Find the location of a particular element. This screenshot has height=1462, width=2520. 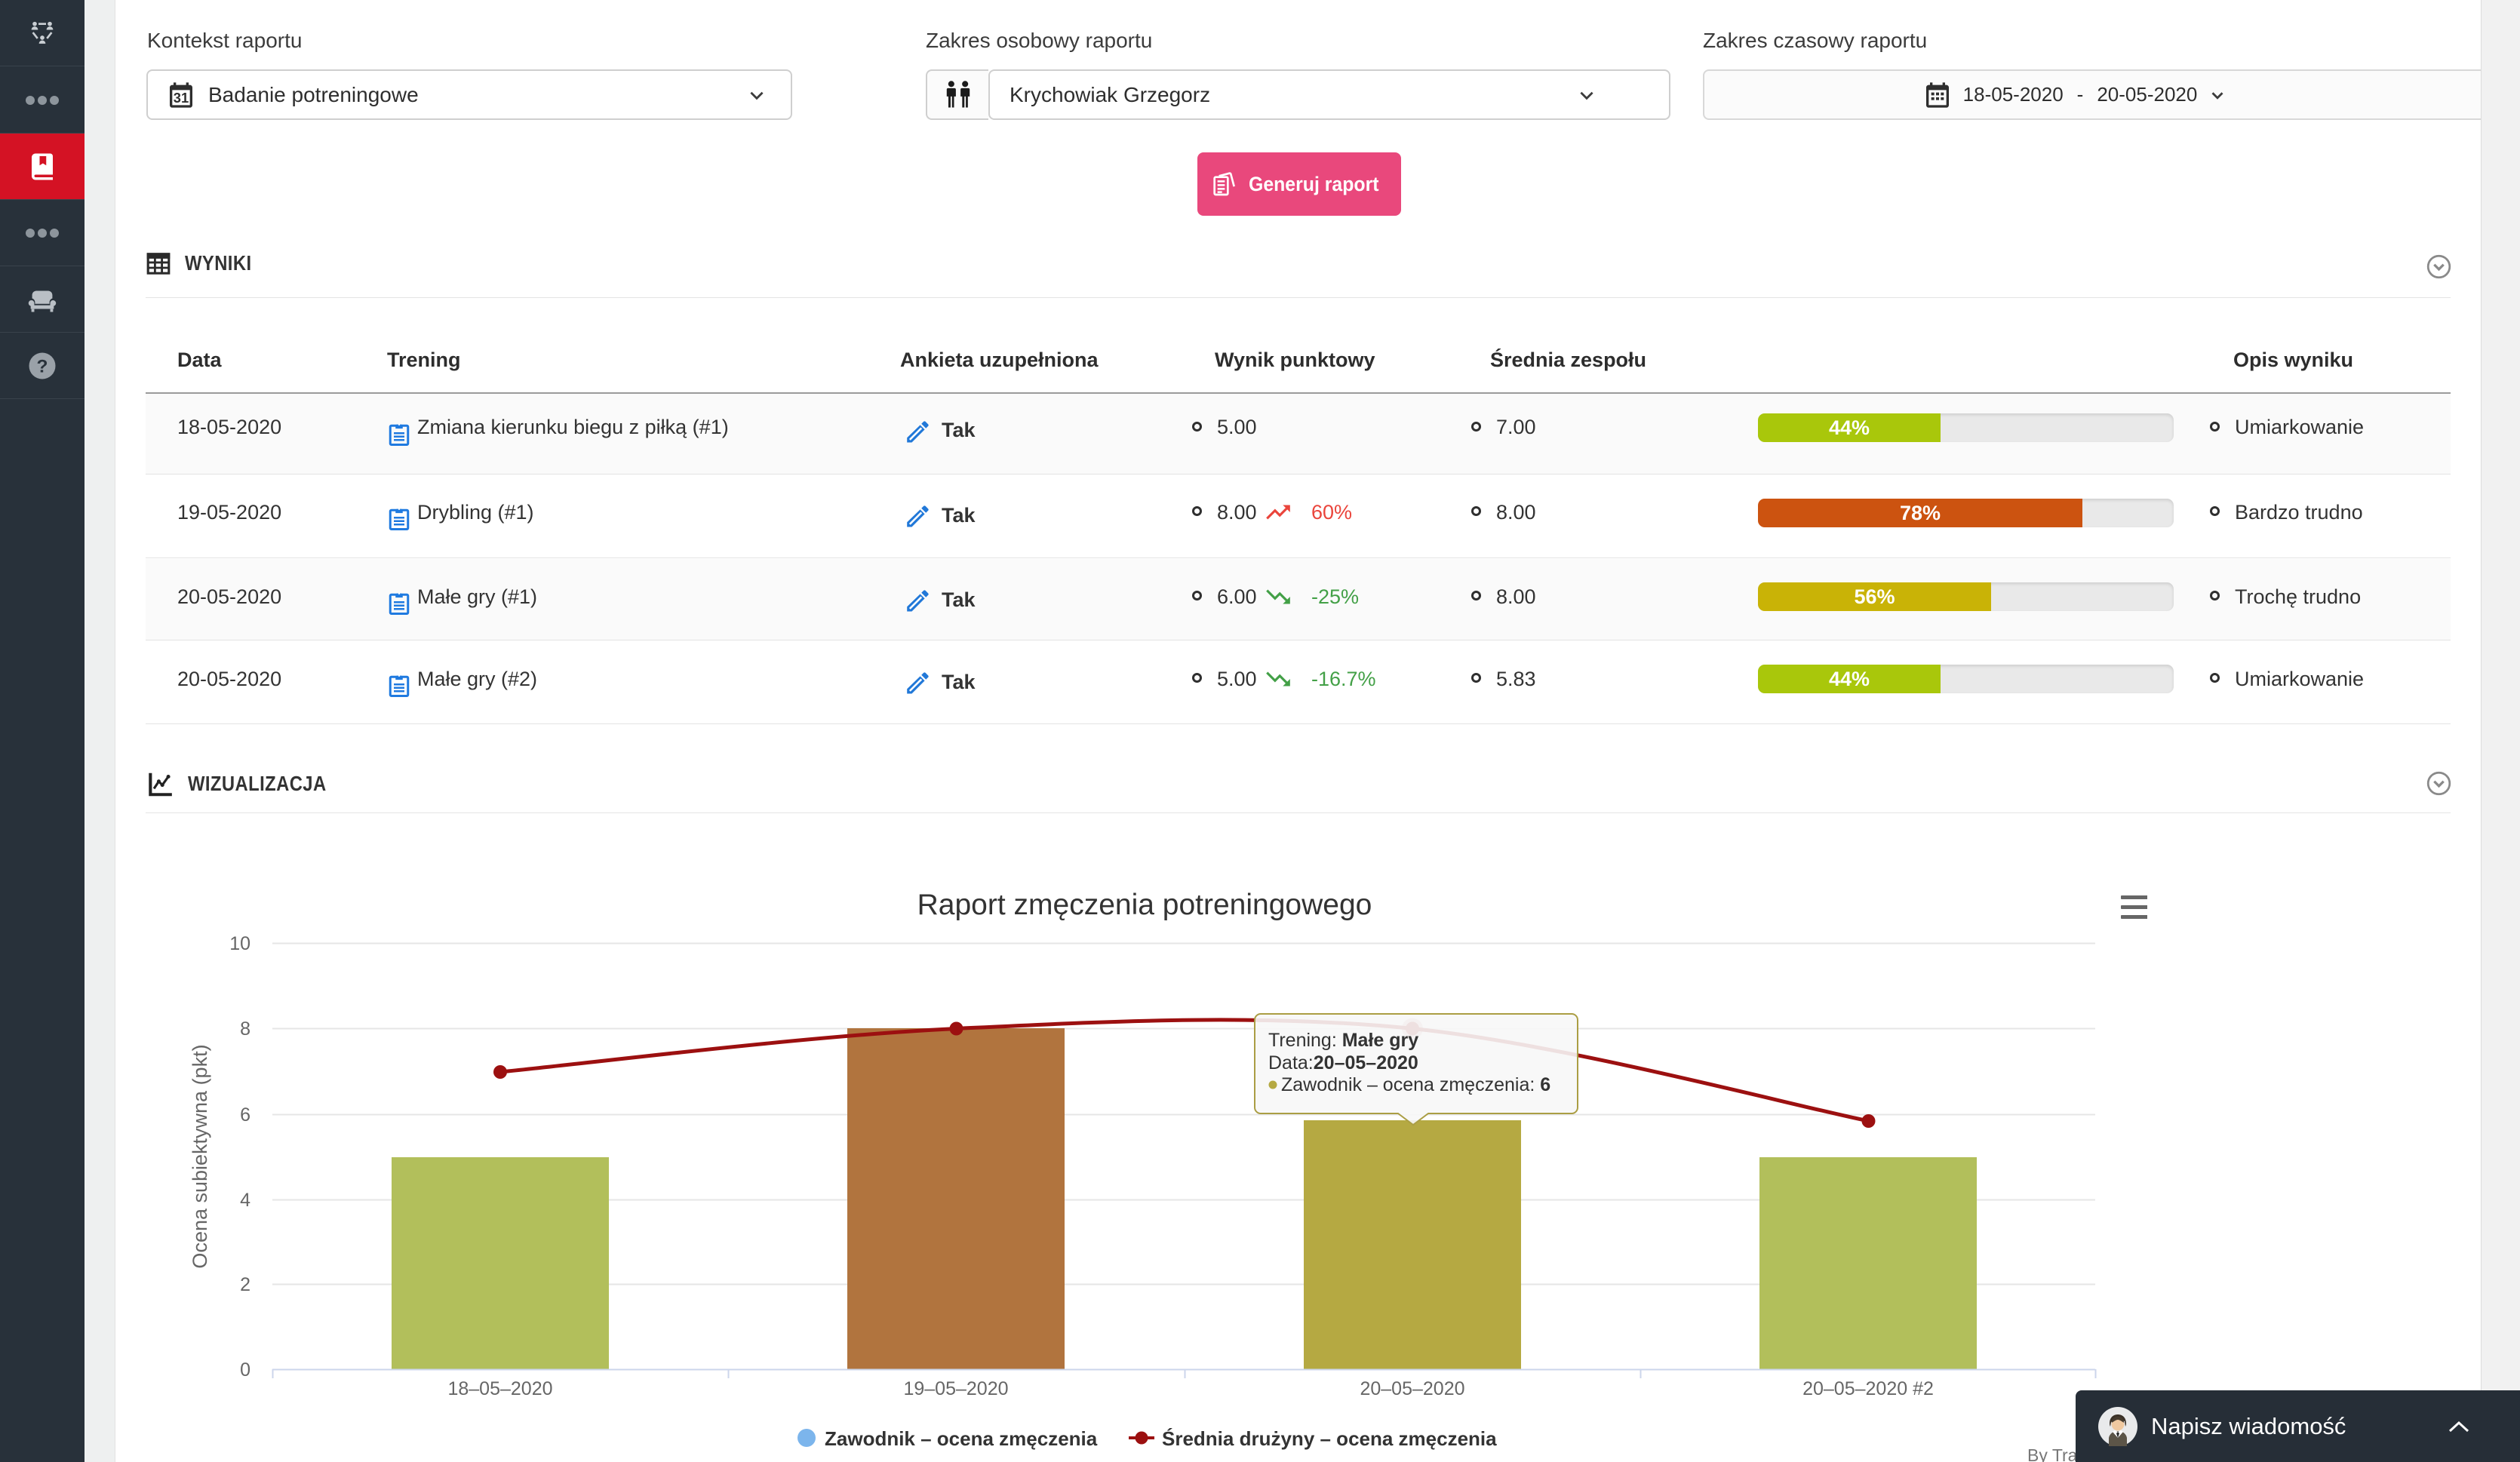

svg-text:Raport zmęczenia potreningoweg: Raport zmęczenia potreningowego is located at coordinates (1144, 905).